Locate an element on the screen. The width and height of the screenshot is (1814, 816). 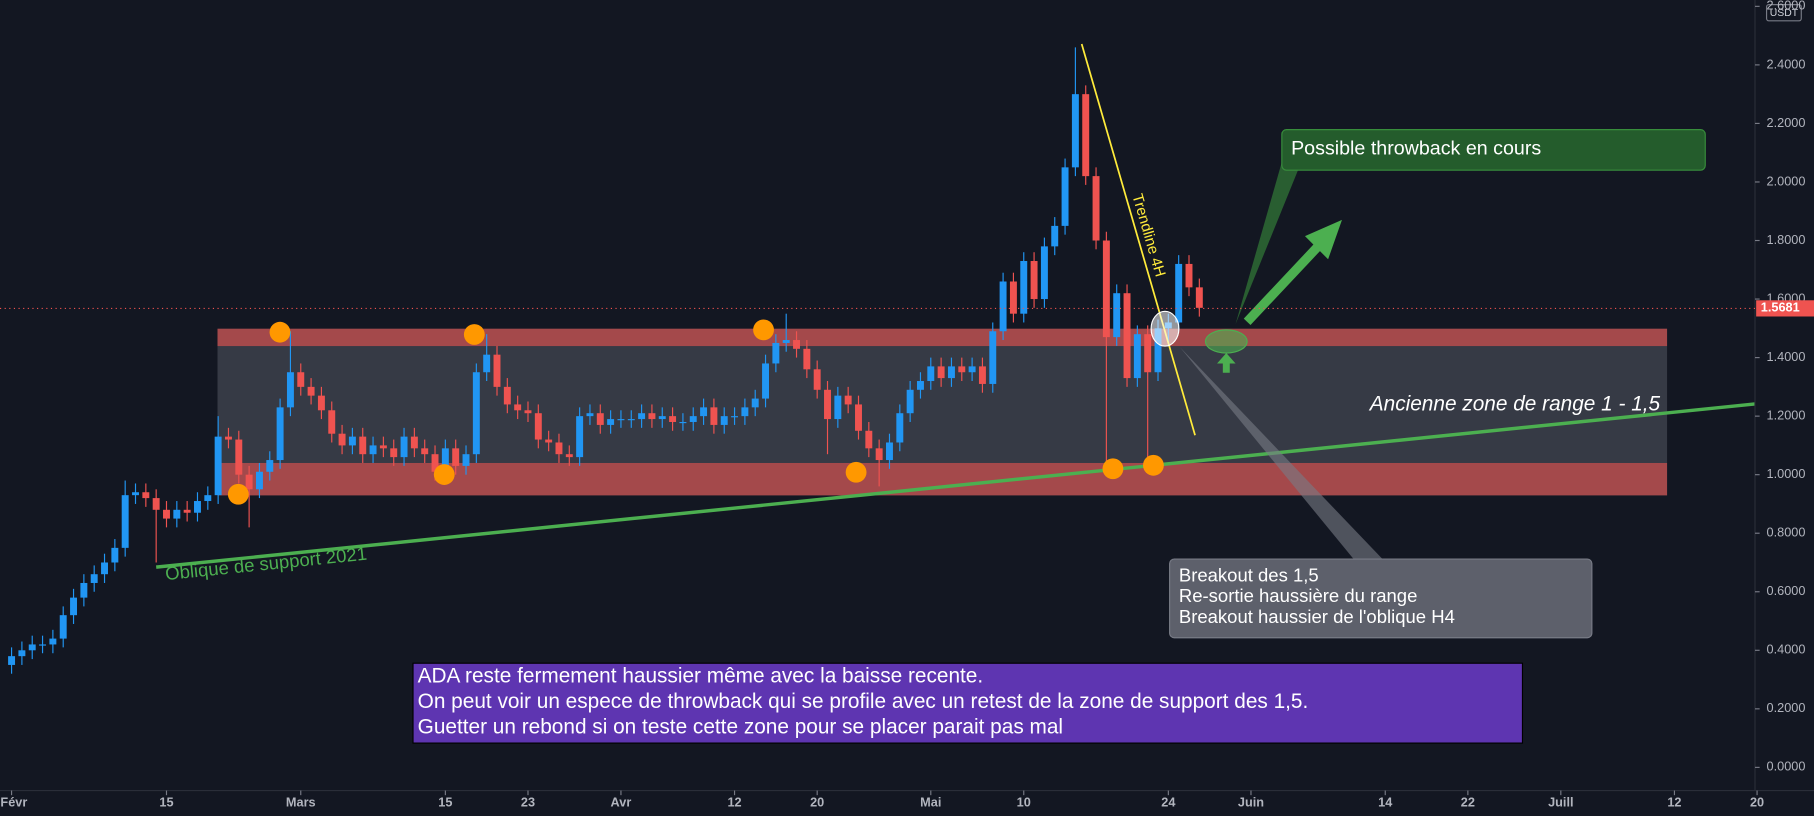
x-tick-label: Mai is located at coordinates (930, 802).